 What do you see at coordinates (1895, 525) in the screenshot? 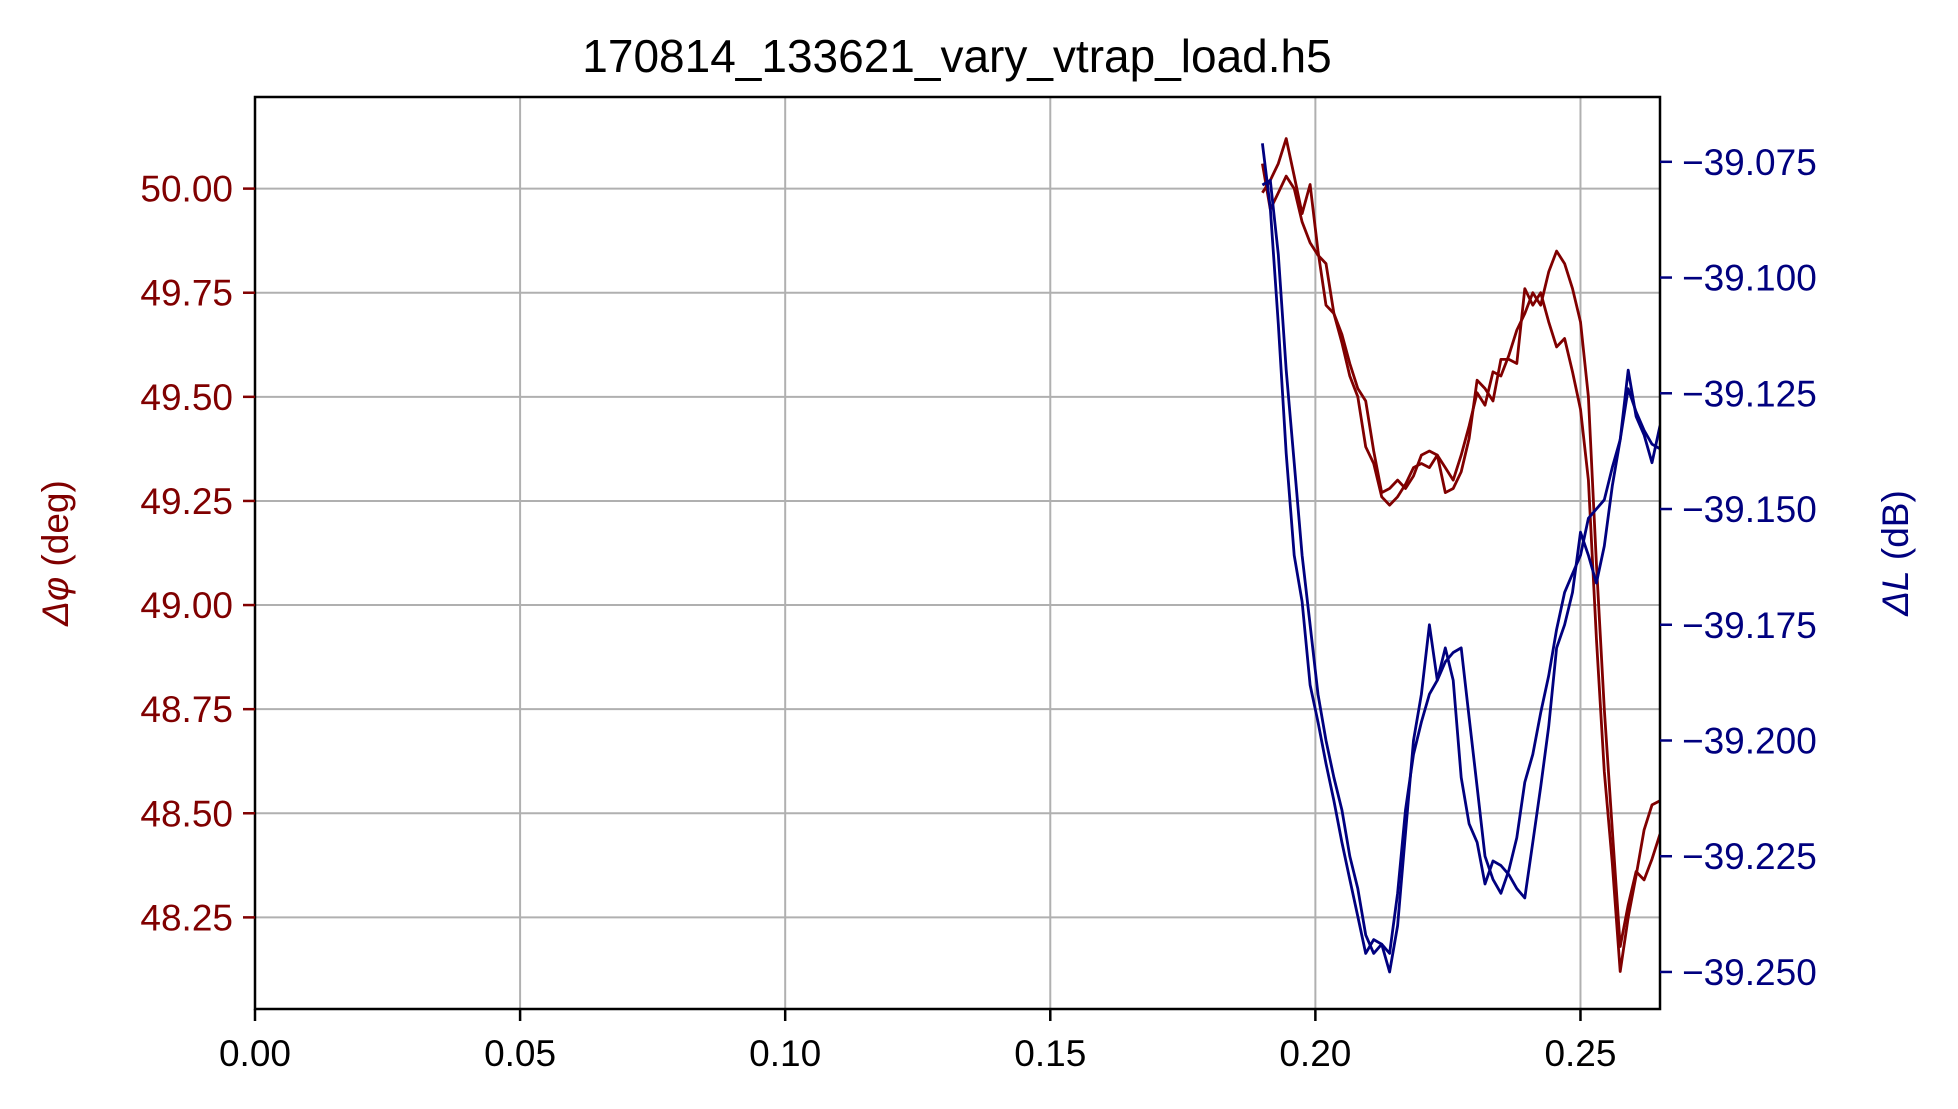
I see `right-axis-unit: (dB)` at bounding box center [1895, 525].